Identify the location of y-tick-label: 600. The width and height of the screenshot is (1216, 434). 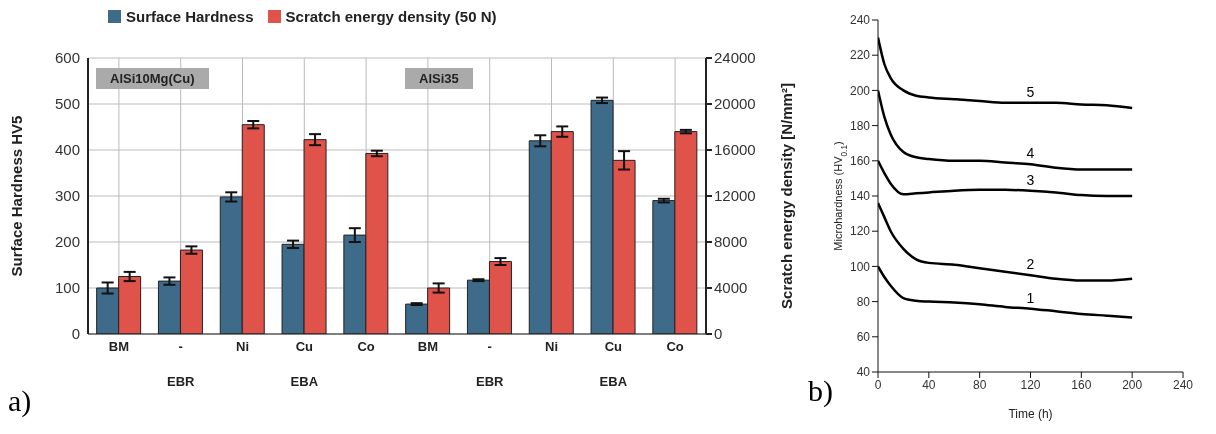
(67, 58).